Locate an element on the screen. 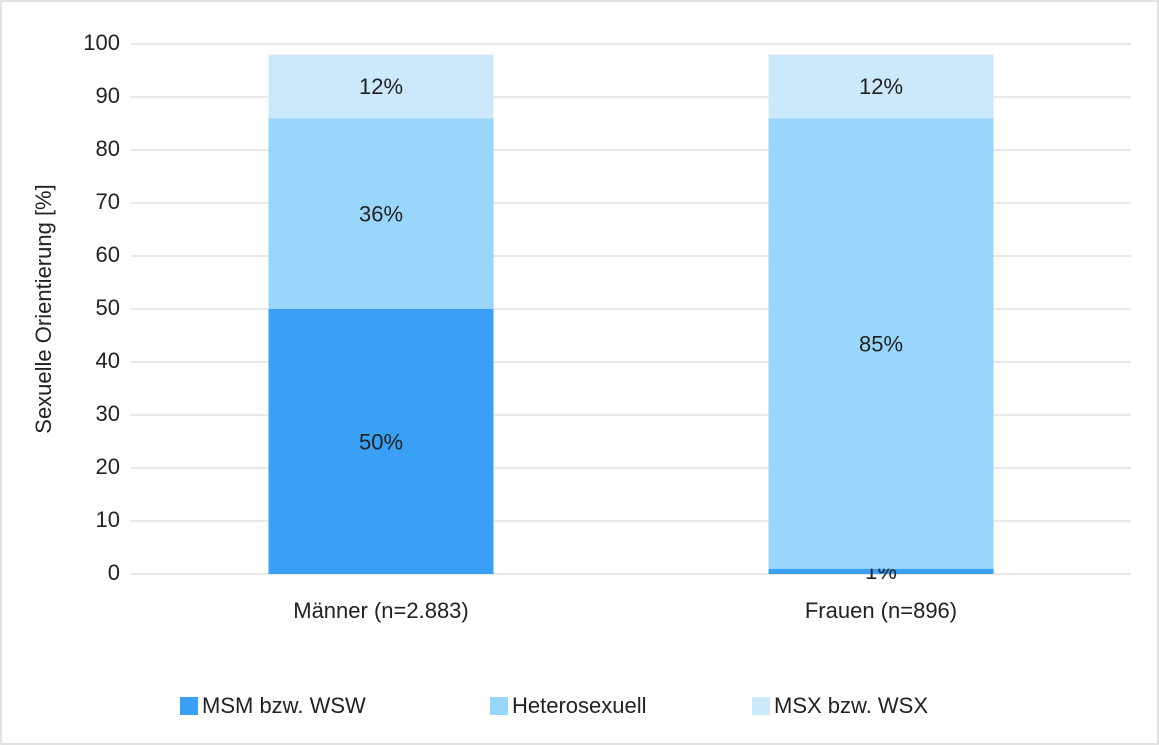  y-tick-label: 50 is located at coordinates (108, 307).